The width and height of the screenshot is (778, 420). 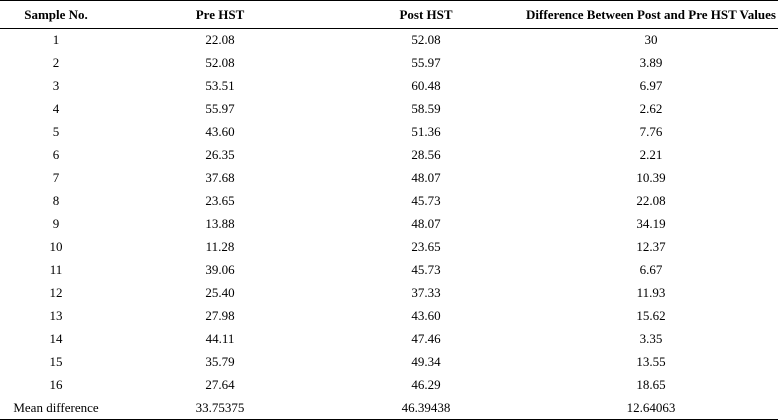 What do you see at coordinates (651, 315) in the screenshot?
I see `cell-difference: 15.62` at bounding box center [651, 315].